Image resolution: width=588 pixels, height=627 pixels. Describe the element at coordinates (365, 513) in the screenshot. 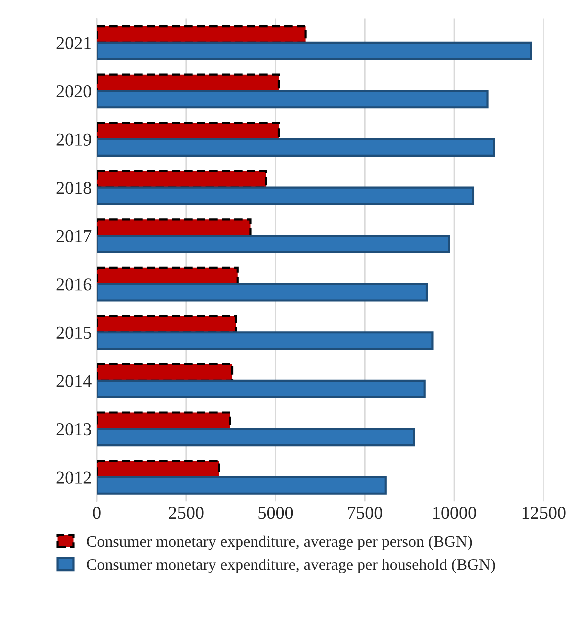

I see `x-tick-label: 7500` at that location.